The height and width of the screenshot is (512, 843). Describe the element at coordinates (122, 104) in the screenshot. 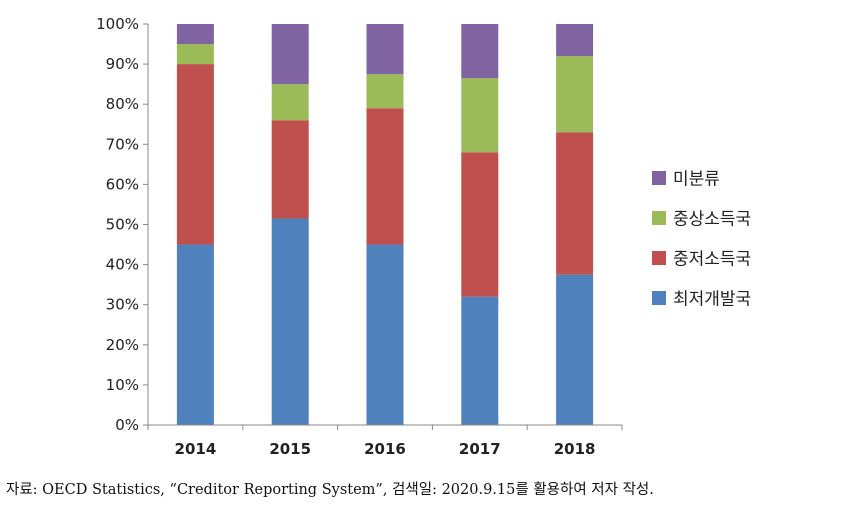

I see `y-tick-label: 80%` at that location.